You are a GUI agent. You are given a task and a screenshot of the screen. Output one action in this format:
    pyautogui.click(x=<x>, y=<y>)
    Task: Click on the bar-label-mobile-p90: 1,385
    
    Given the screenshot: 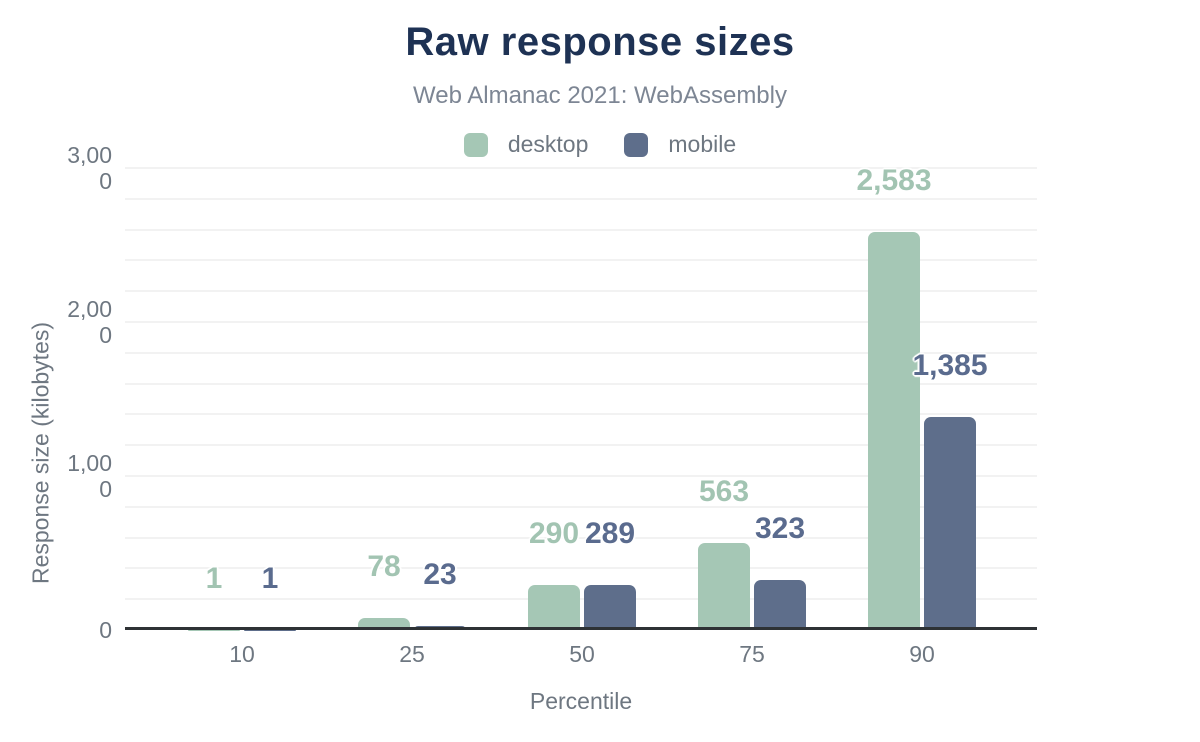 What is the action you would take?
    pyautogui.click(x=950, y=365)
    